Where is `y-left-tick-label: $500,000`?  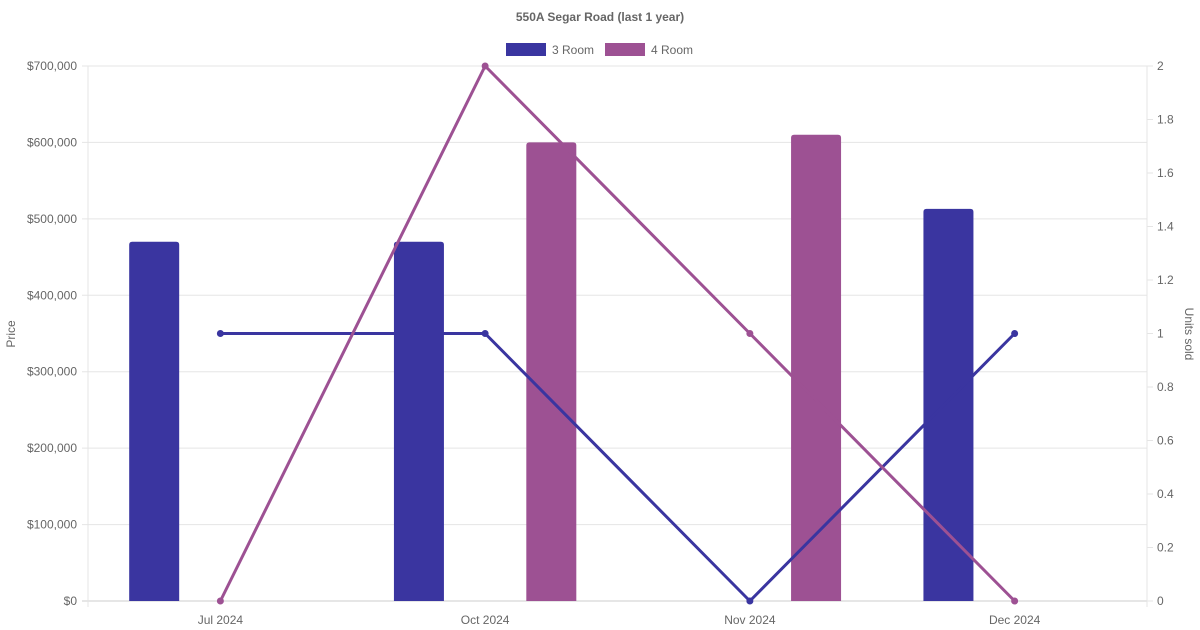 y-left-tick-label: $500,000 is located at coordinates (52, 219).